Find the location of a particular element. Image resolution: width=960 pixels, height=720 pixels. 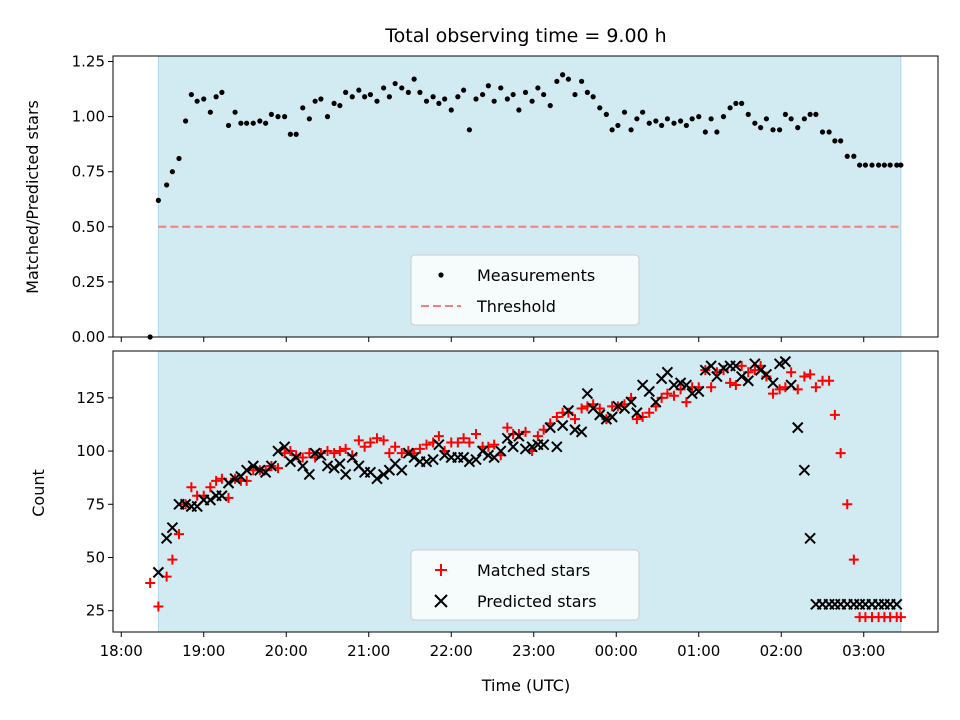

x-tick-label: 01:00 is located at coordinates (698, 651).